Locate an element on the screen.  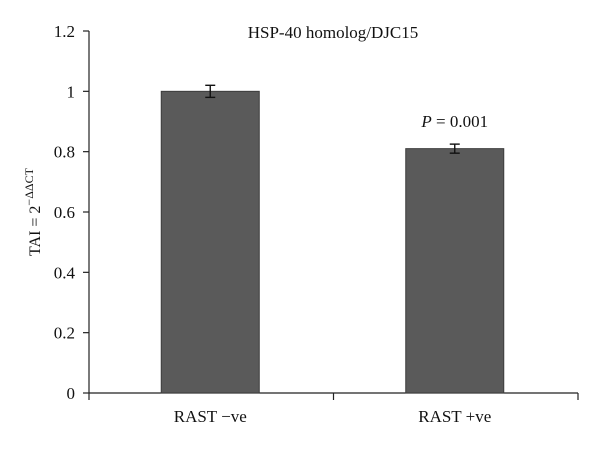
y-axis-label: TAI = 2−ΔΔCT is located at coordinates (33, 211).